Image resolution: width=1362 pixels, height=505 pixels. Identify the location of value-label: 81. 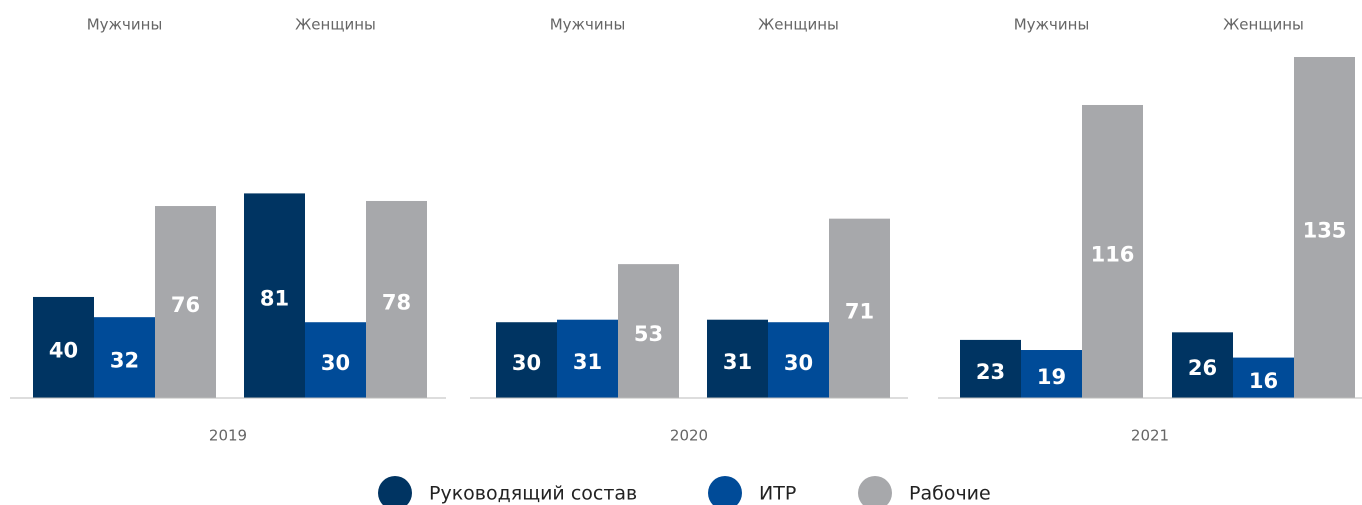
(274, 299).